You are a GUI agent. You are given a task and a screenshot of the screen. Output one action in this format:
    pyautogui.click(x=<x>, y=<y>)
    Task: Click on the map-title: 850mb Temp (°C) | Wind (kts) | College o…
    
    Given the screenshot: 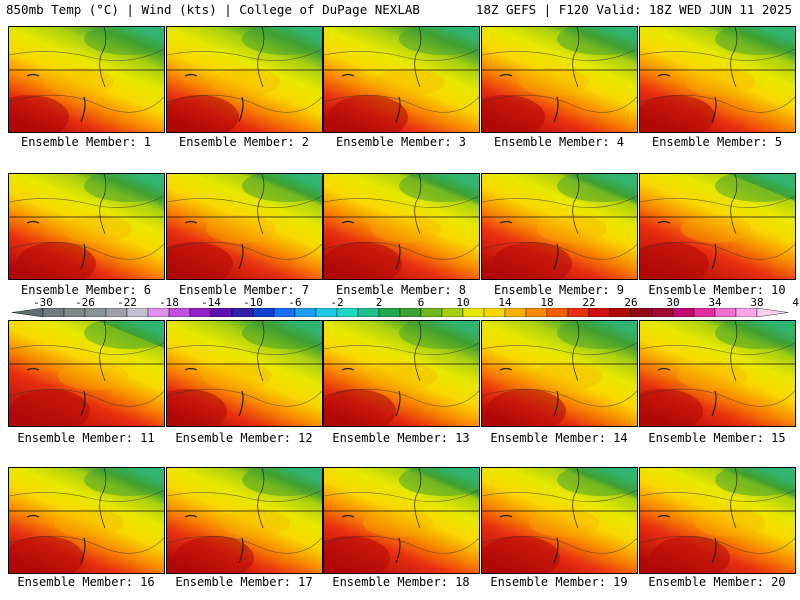 What is the action you would take?
    pyautogui.click(x=213, y=9)
    